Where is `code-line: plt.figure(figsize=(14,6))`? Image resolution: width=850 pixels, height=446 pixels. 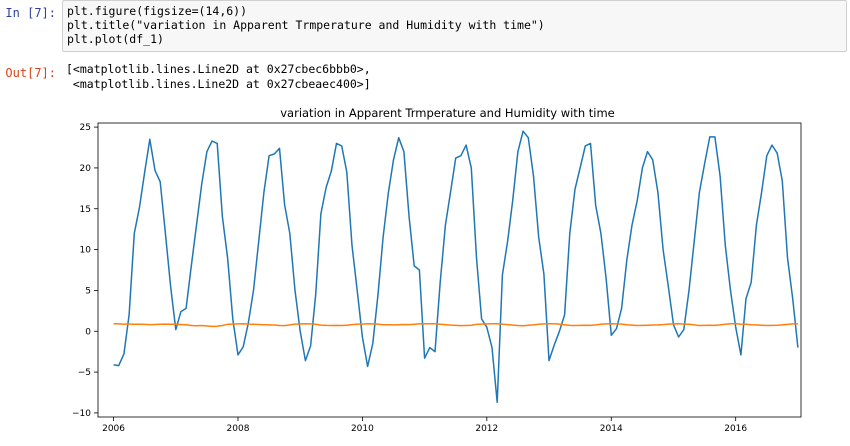
code-line: plt.figure(figsize=(14,6)) is located at coordinates (157, 11).